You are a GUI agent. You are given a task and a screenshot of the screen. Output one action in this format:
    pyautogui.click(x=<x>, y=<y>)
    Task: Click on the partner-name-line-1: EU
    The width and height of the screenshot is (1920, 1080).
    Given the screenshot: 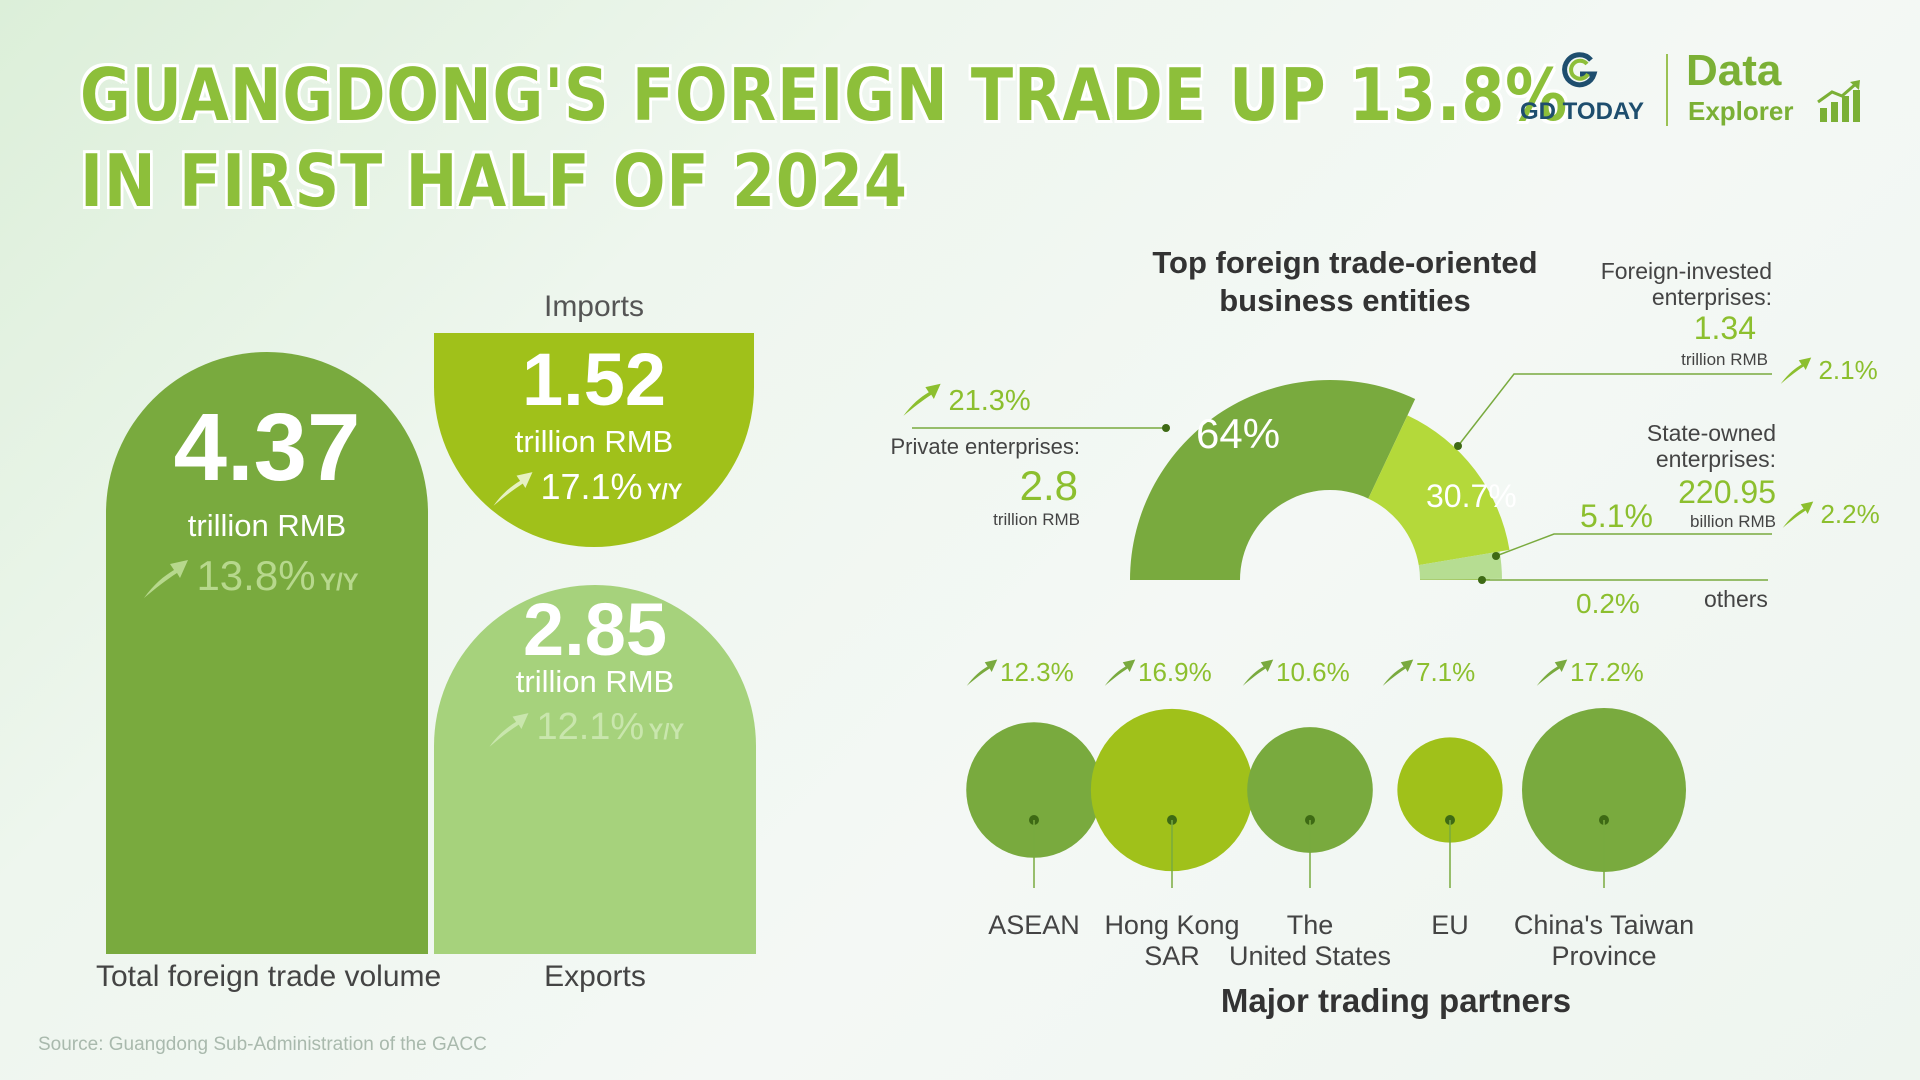 What is the action you would take?
    pyautogui.click(x=1450, y=925)
    